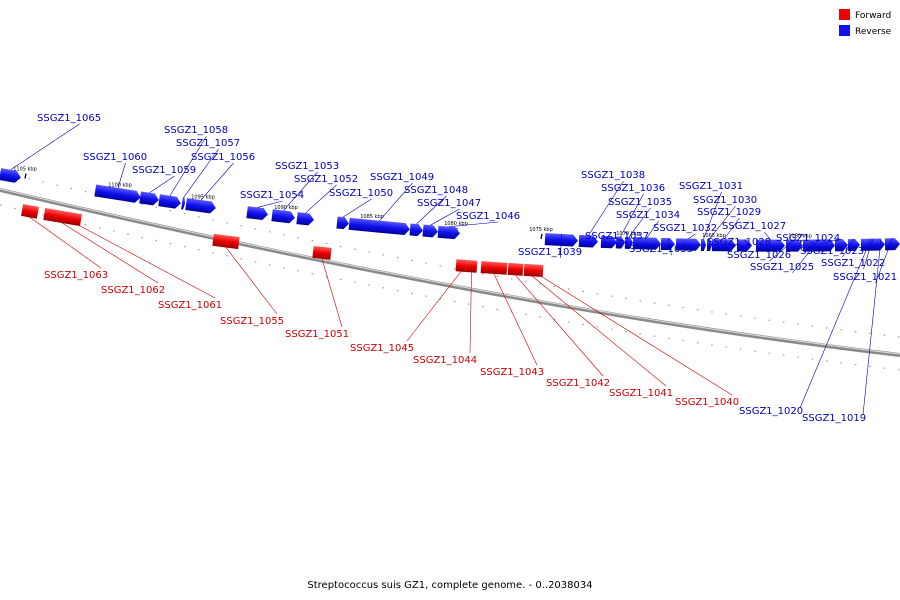  I want to click on label-ssgz1_1055: SSGZ1_1055, so click(252, 321).